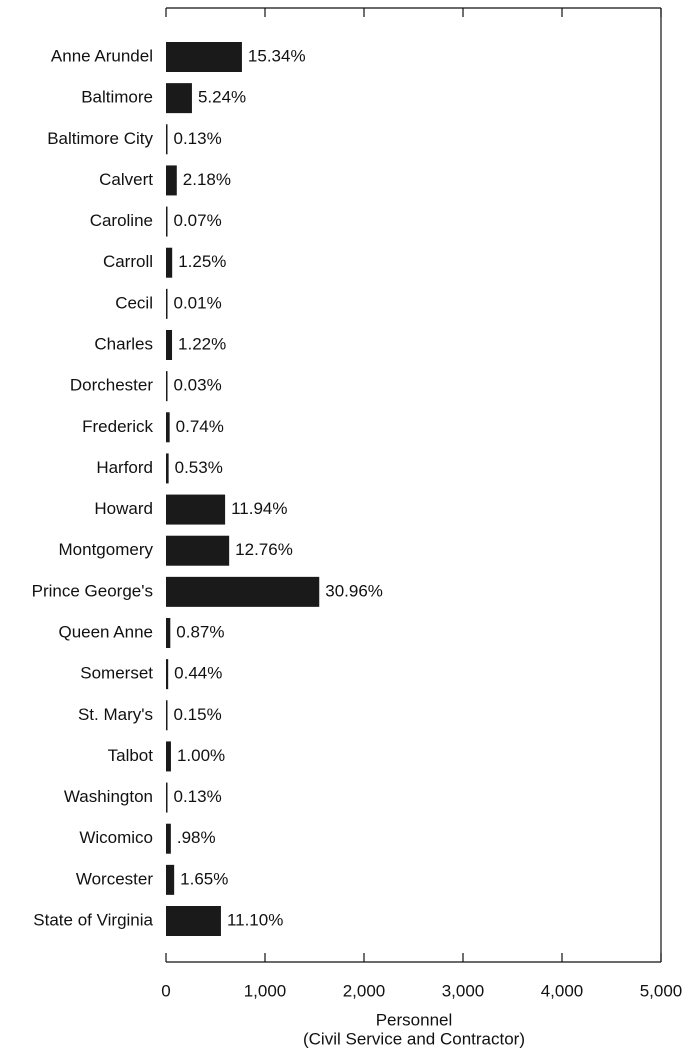 The image size is (688, 1052). I want to click on value-label: 11.94%, so click(259, 508).